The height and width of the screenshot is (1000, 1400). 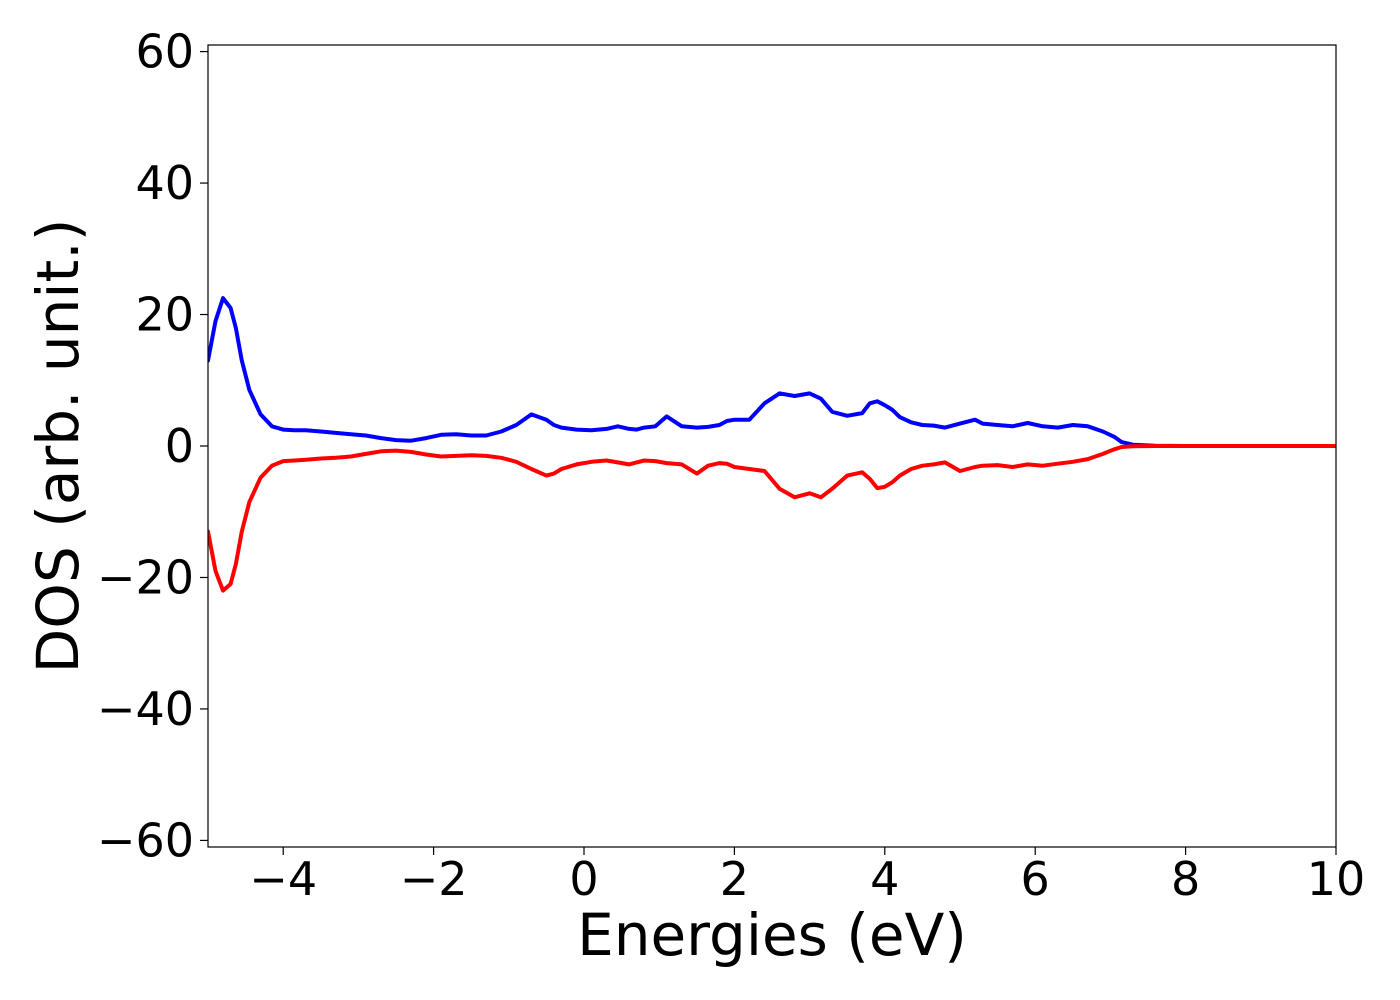 I want to click on x-tick-label: 4, so click(x=884, y=879).